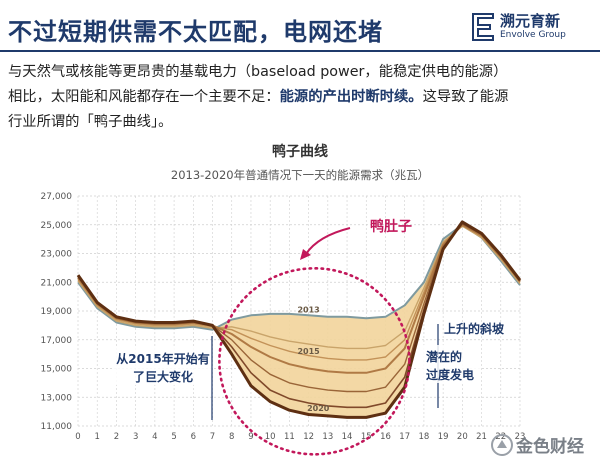 This screenshot has height=458, width=600. What do you see at coordinates (250, 437) in the screenshot?
I see `x-tick-label: 9` at bounding box center [250, 437].